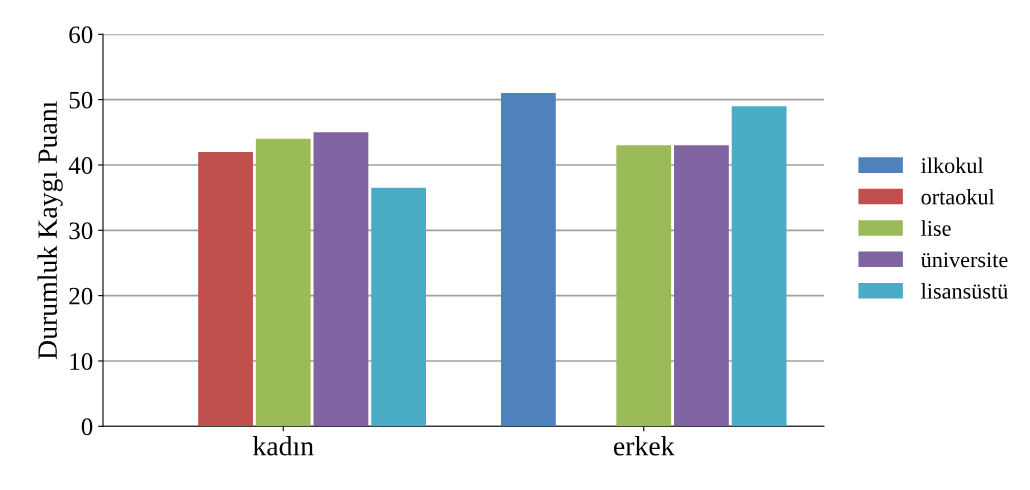 Image resolution: width=1030 pixels, height=490 pixels. Describe the element at coordinates (958, 196) in the screenshot. I see `legend-label: ortaokul` at that location.